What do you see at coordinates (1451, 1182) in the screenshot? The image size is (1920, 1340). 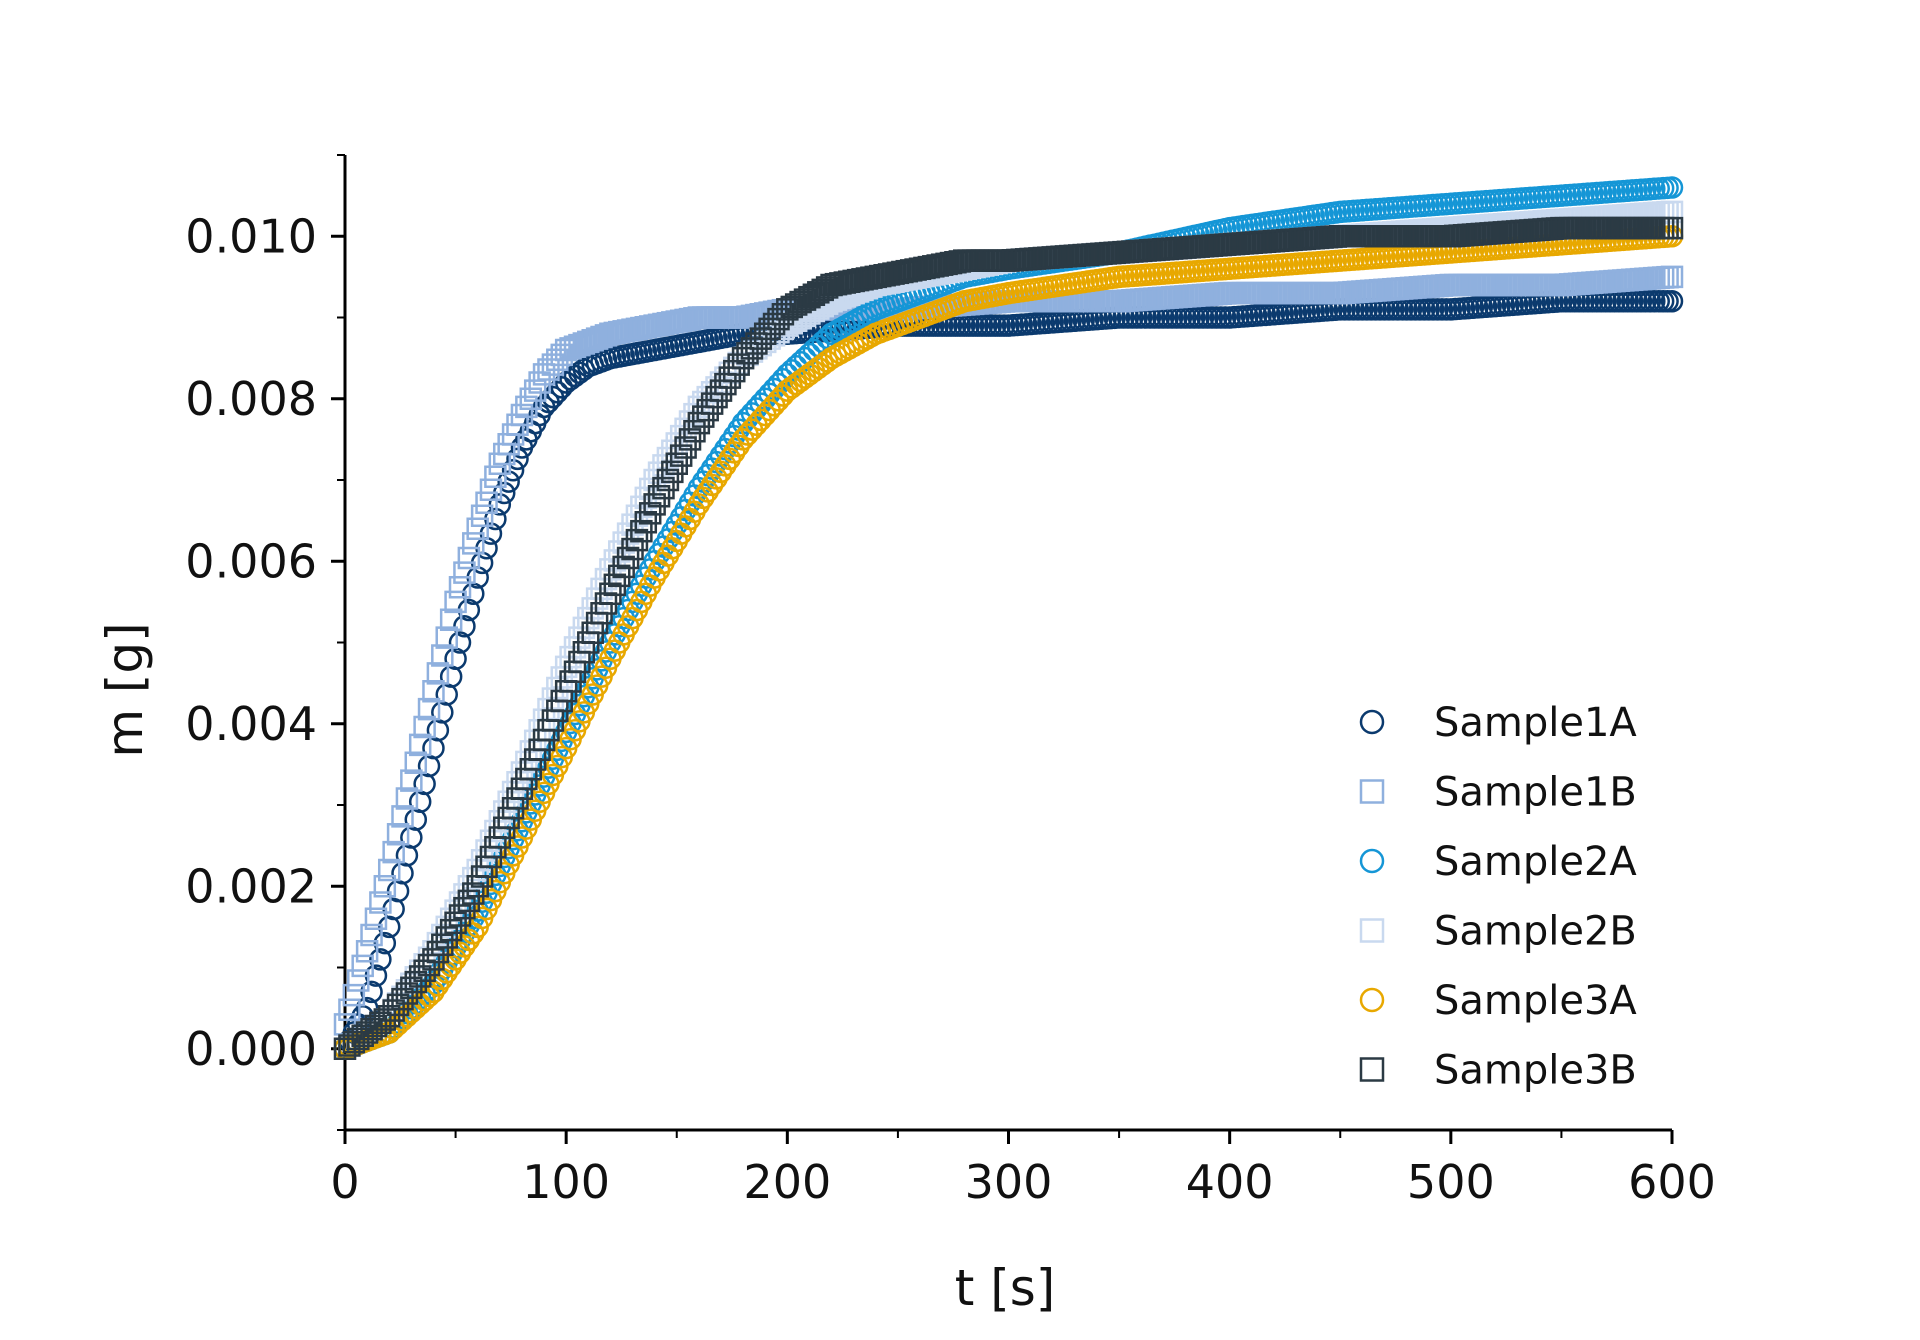 I see `x-tick-label: 500` at bounding box center [1451, 1182].